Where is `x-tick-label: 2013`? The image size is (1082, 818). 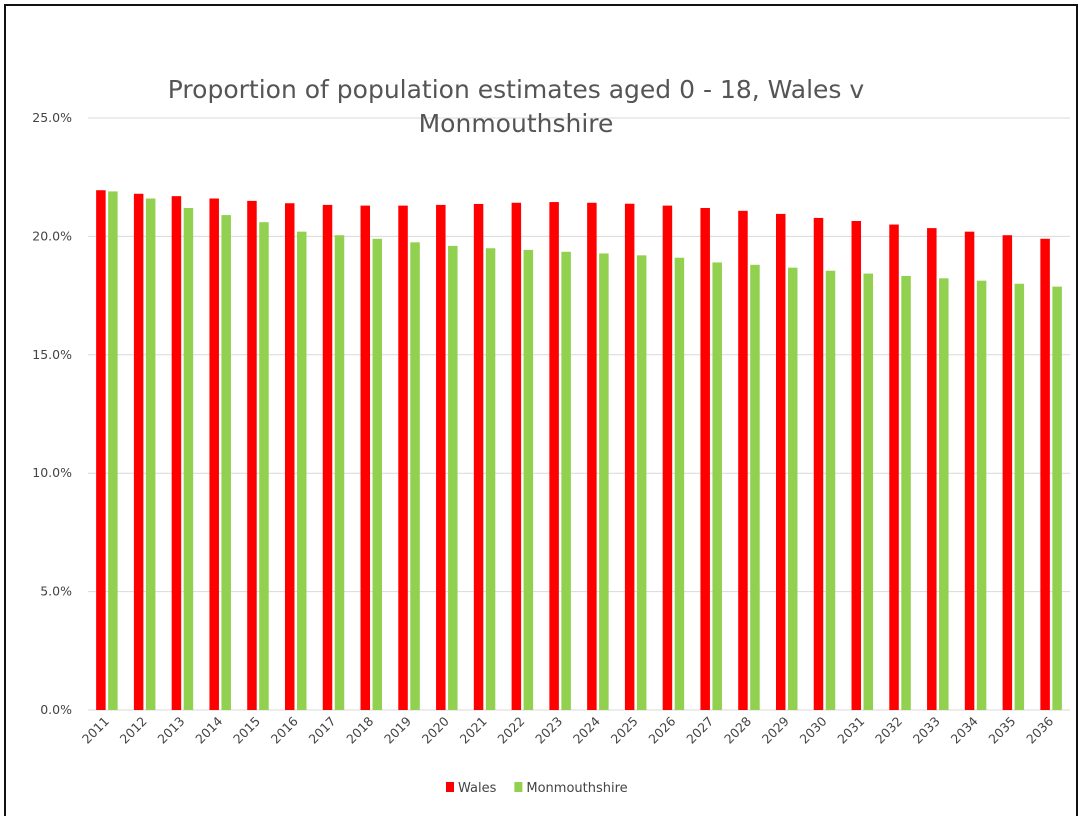 x-tick-label: 2013 is located at coordinates (170, 730).